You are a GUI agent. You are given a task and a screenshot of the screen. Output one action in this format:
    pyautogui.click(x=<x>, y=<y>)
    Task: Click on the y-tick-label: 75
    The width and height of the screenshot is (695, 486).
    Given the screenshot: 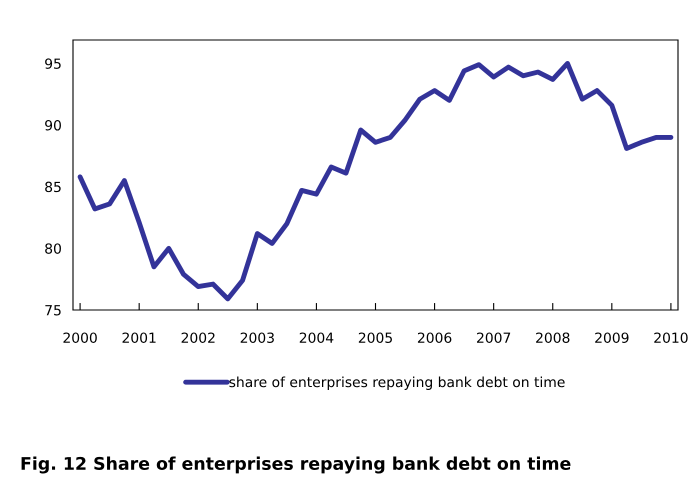 What is the action you would take?
    pyautogui.click(x=53, y=310)
    